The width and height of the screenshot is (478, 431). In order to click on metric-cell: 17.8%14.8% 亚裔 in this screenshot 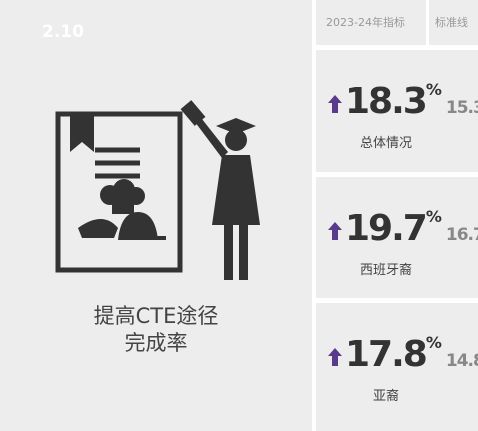, I will do `click(397, 367)`.